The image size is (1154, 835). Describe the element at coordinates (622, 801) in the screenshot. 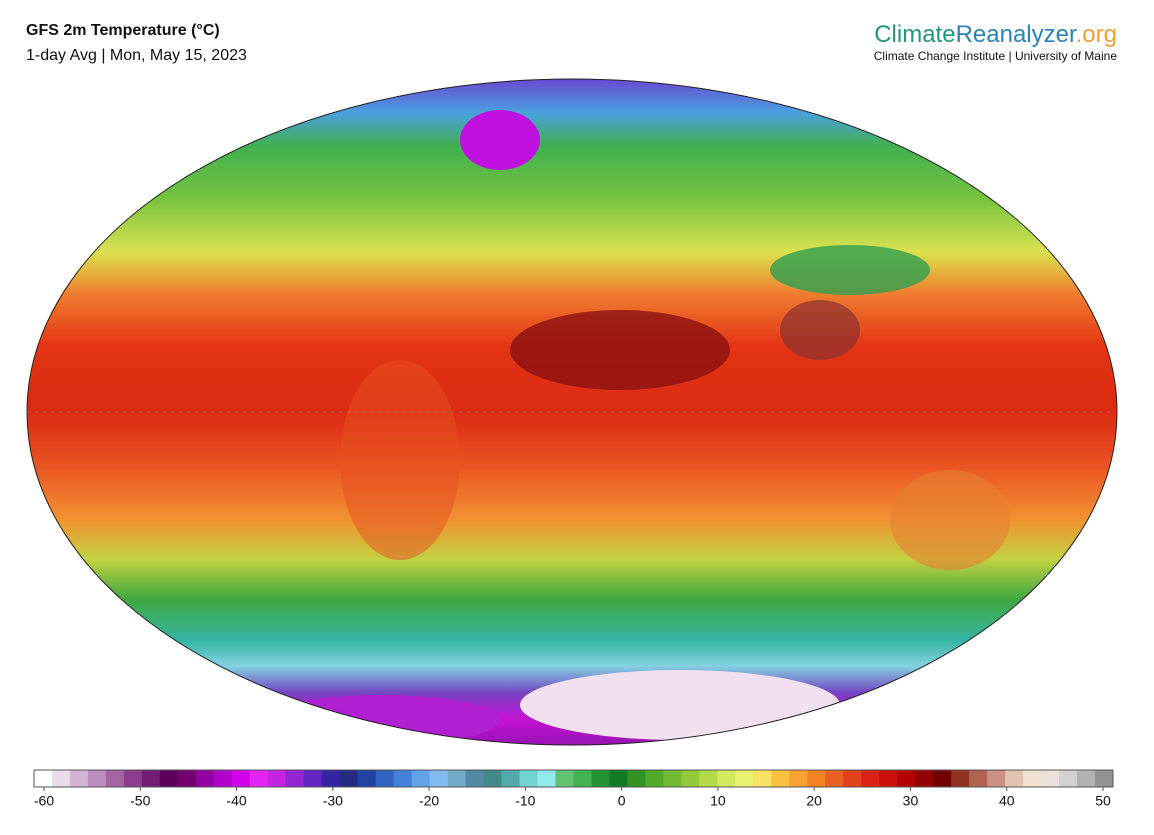

I see `tick-label: 0` at that location.